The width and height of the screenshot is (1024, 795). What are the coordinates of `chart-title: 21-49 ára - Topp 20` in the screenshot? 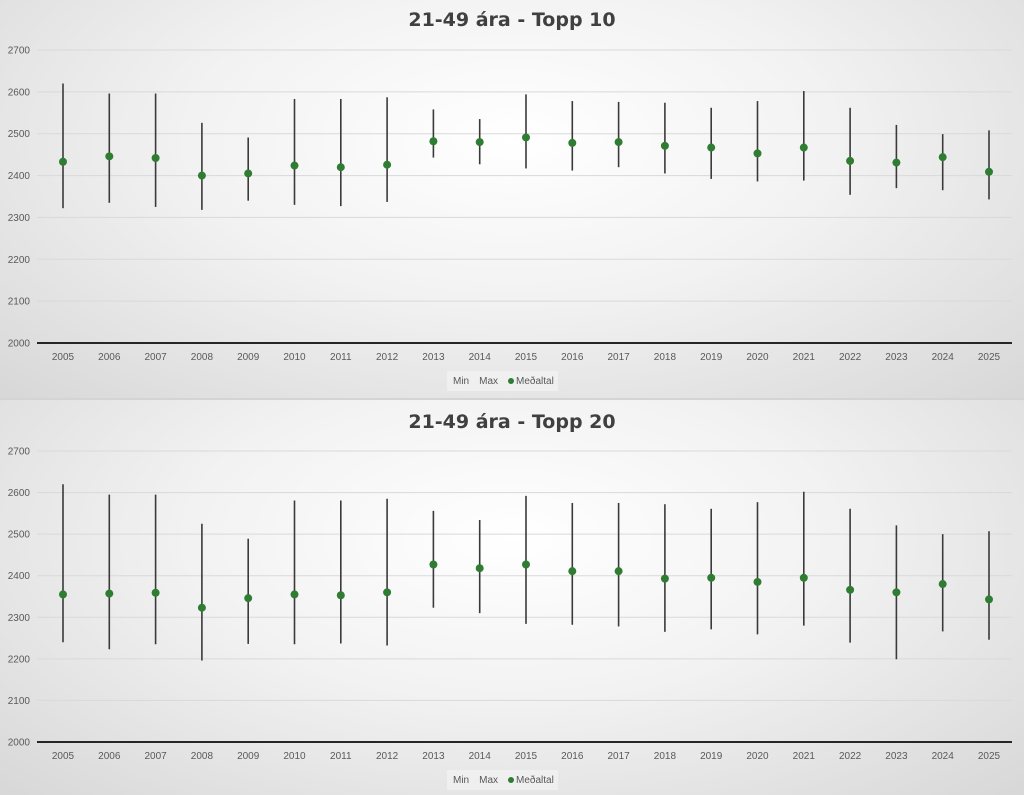 It's located at (512, 422).